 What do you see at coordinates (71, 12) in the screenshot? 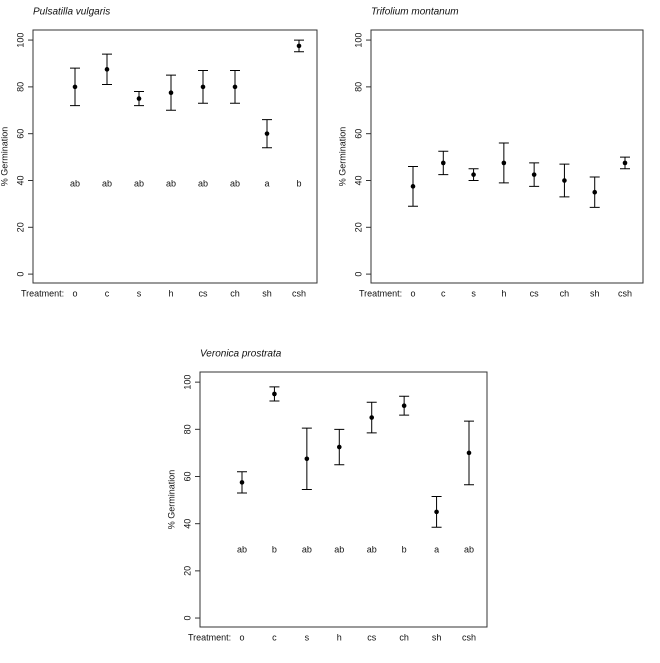
I see `chart-title: Pulsatilla vulgaris` at bounding box center [71, 12].